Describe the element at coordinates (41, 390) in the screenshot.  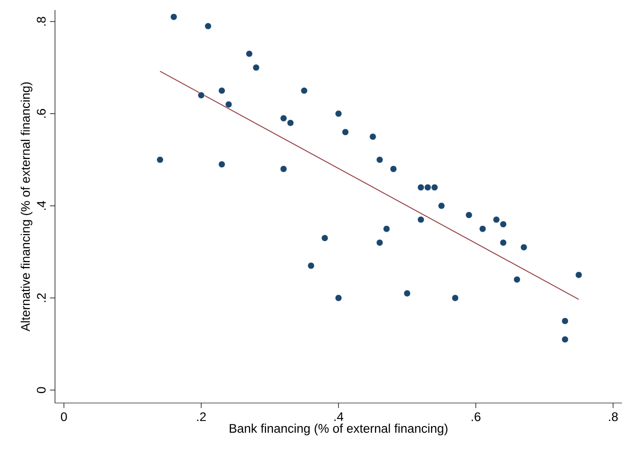
I see `y-tick-label: 0` at that location.